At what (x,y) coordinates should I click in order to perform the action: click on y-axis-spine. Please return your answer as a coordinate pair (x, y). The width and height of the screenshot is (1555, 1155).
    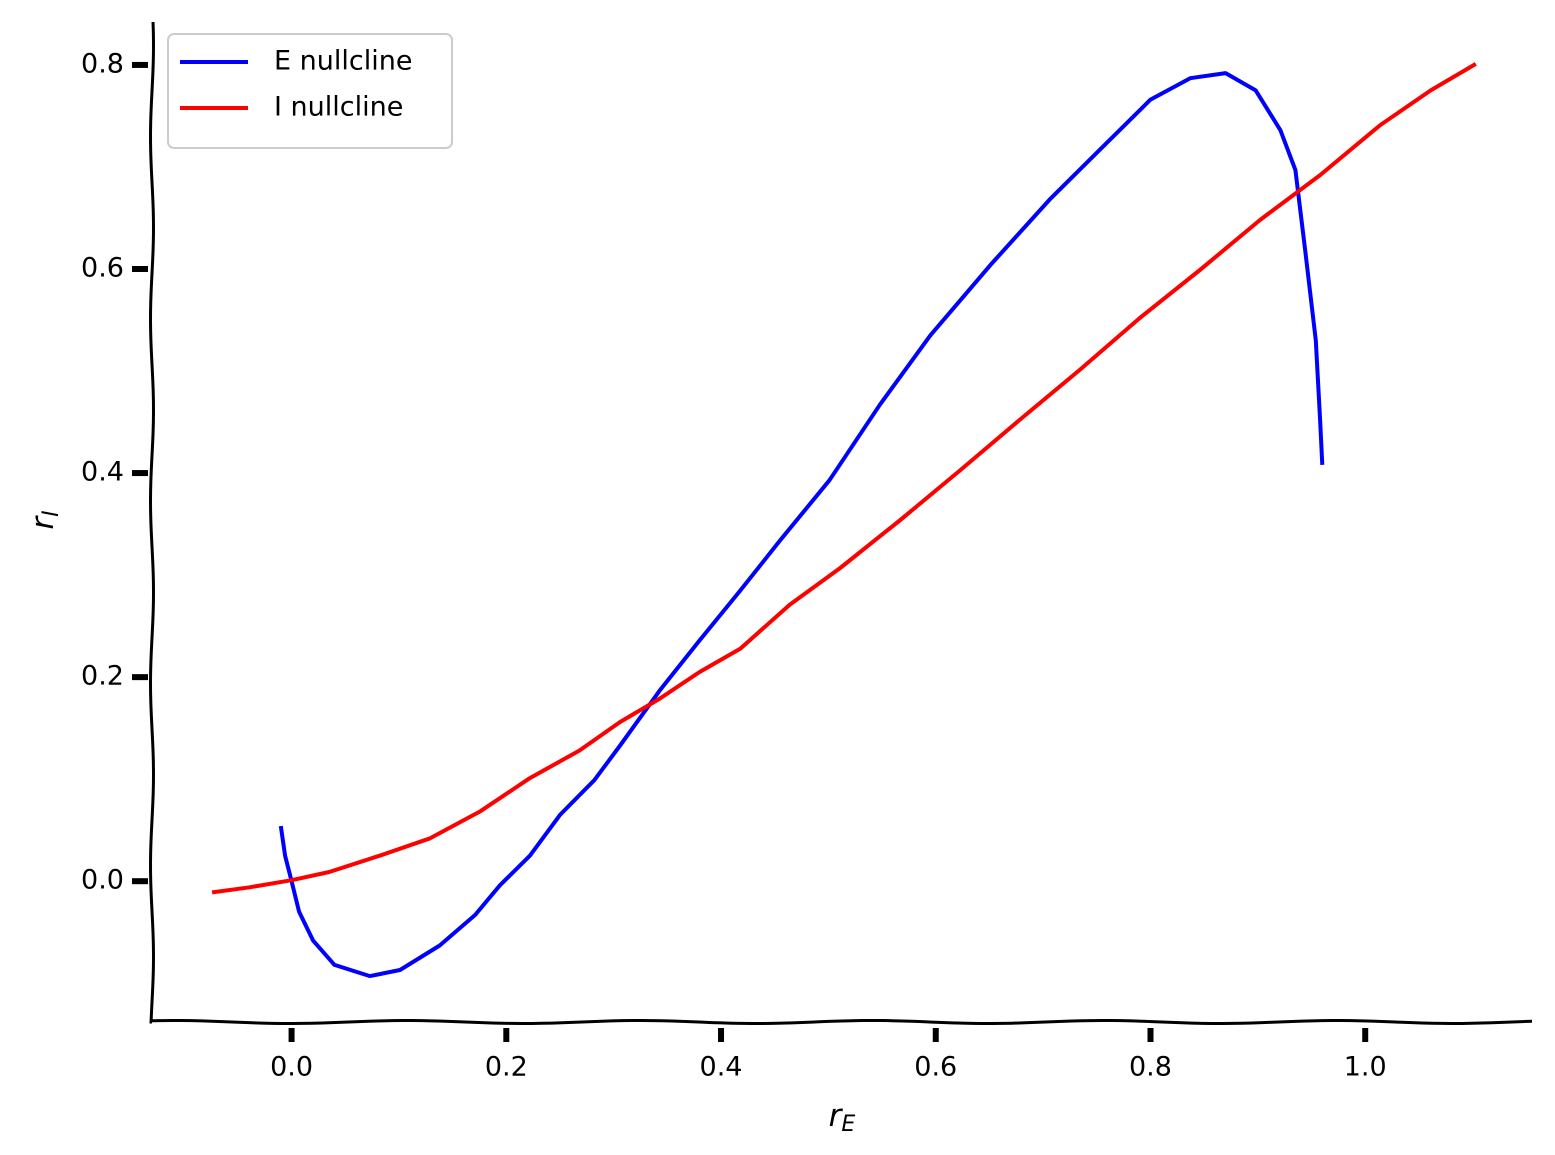
    Looking at the image, I should click on (152, 522).